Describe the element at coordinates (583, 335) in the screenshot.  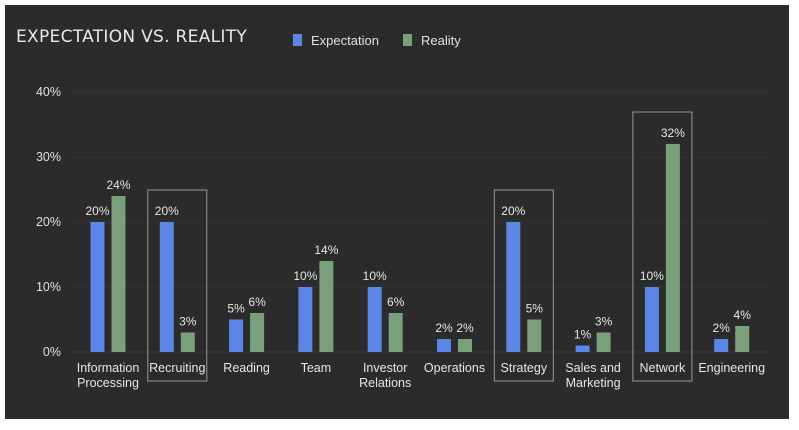
I see `data-label-expectation: 1%` at that location.